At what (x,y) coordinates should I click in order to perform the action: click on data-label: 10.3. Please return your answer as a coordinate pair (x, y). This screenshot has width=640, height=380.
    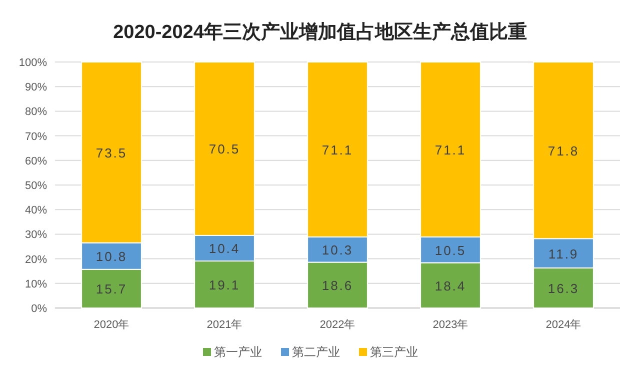
    Looking at the image, I should click on (338, 250).